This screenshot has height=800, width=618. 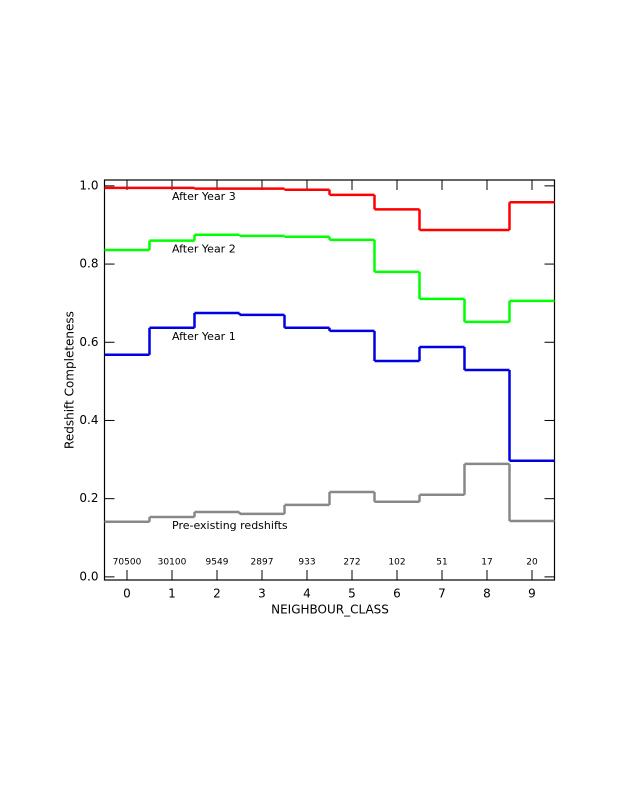 What do you see at coordinates (397, 594) in the screenshot?
I see `x-tick-label: 6` at bounding box center [397, 594].